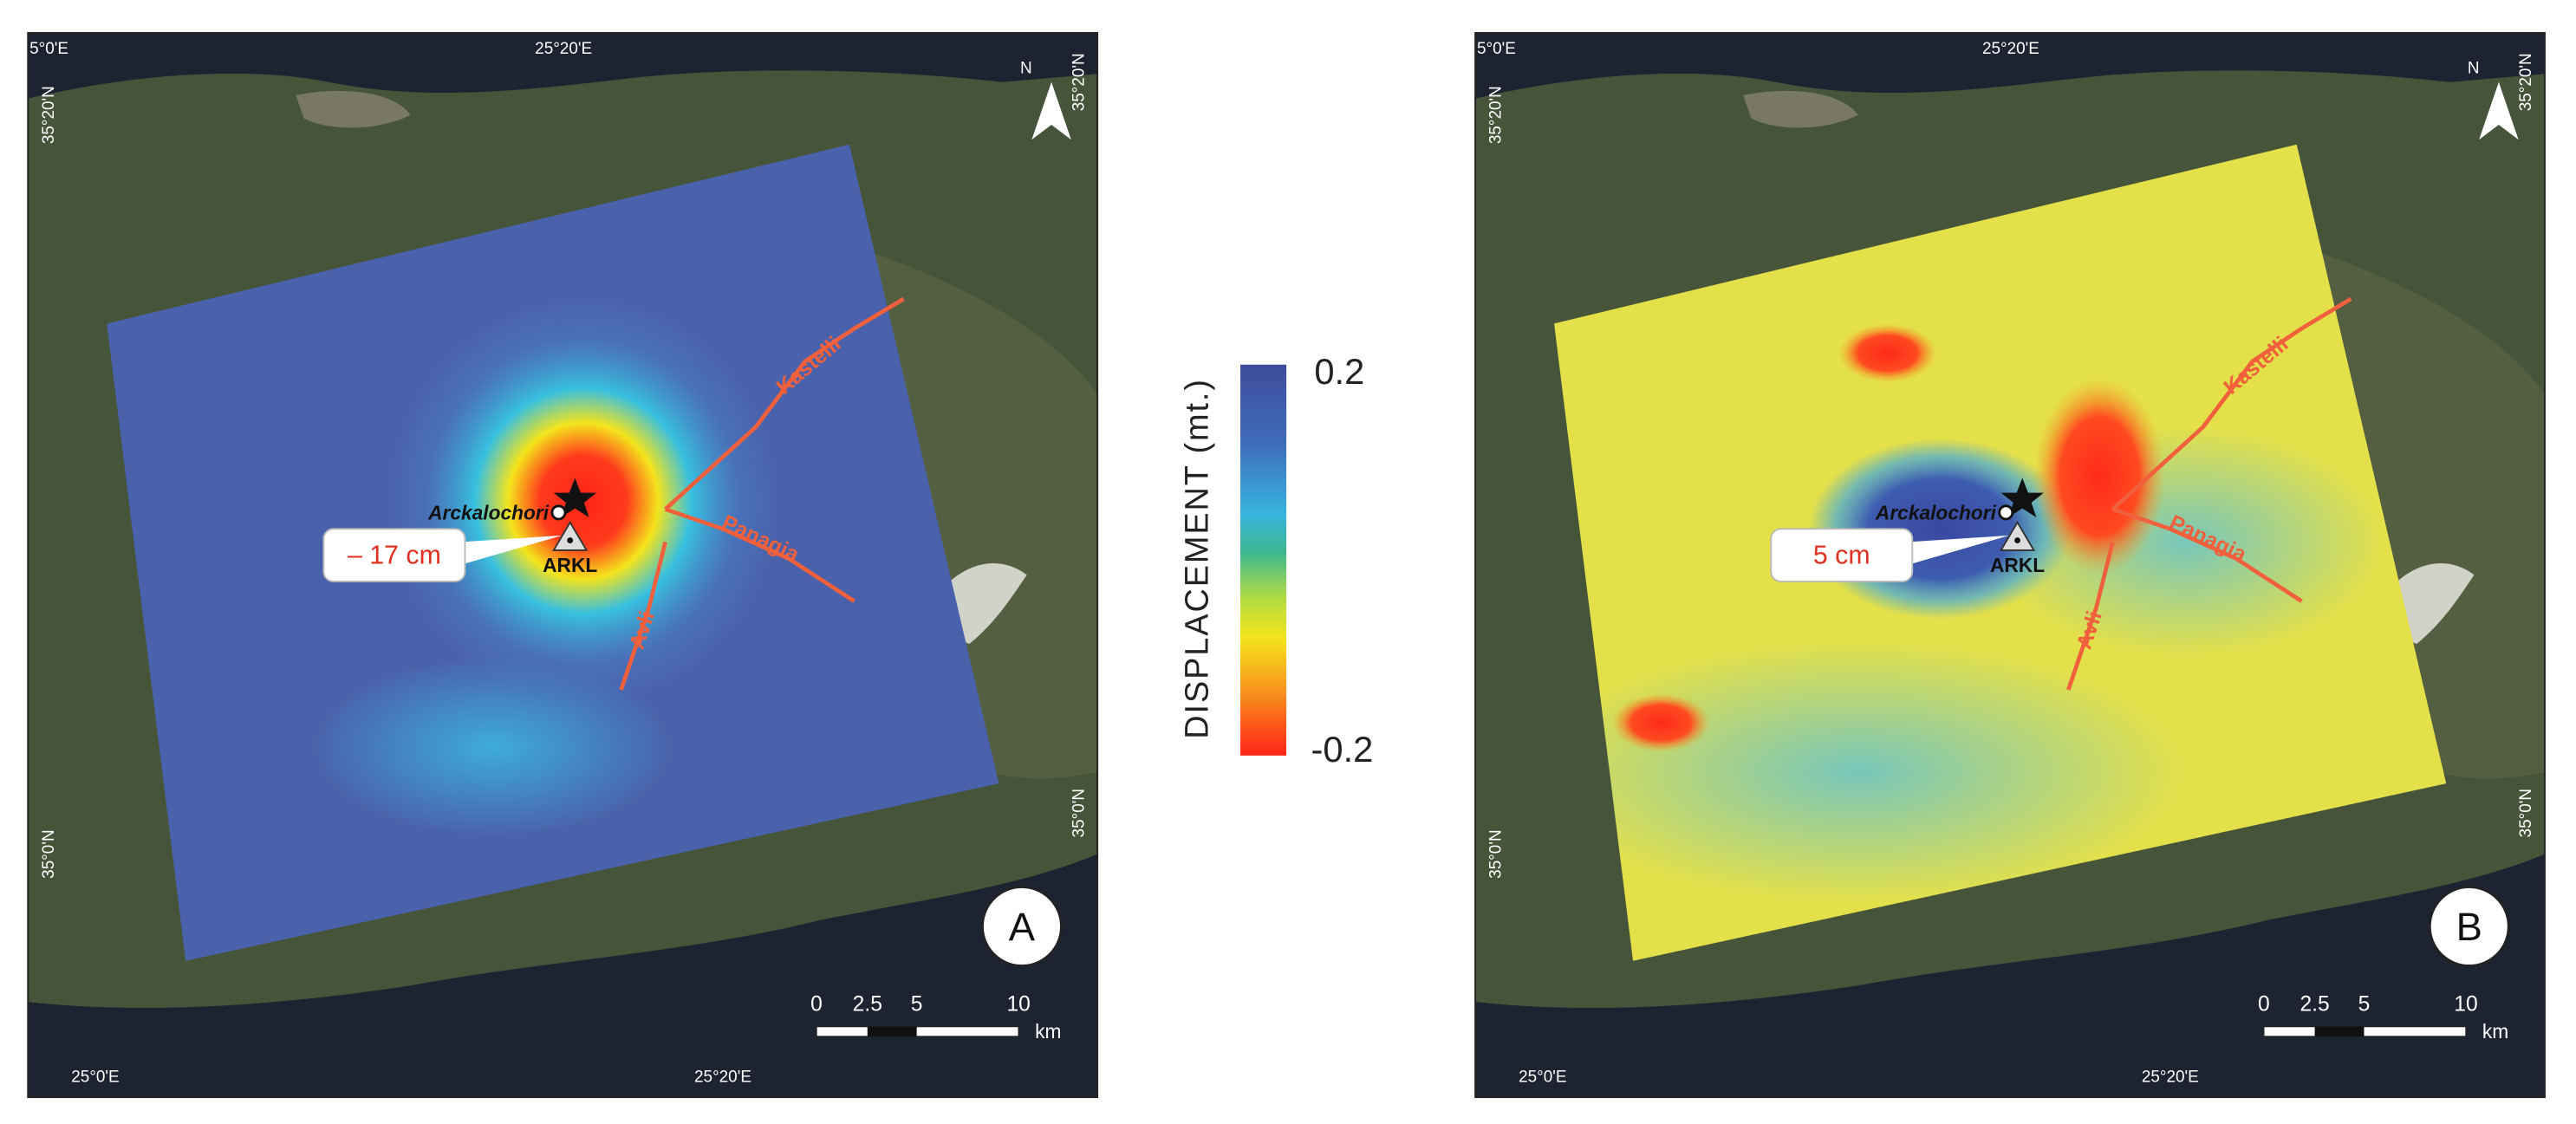  I want to click on panel-letter: A, so click(1022, 927).